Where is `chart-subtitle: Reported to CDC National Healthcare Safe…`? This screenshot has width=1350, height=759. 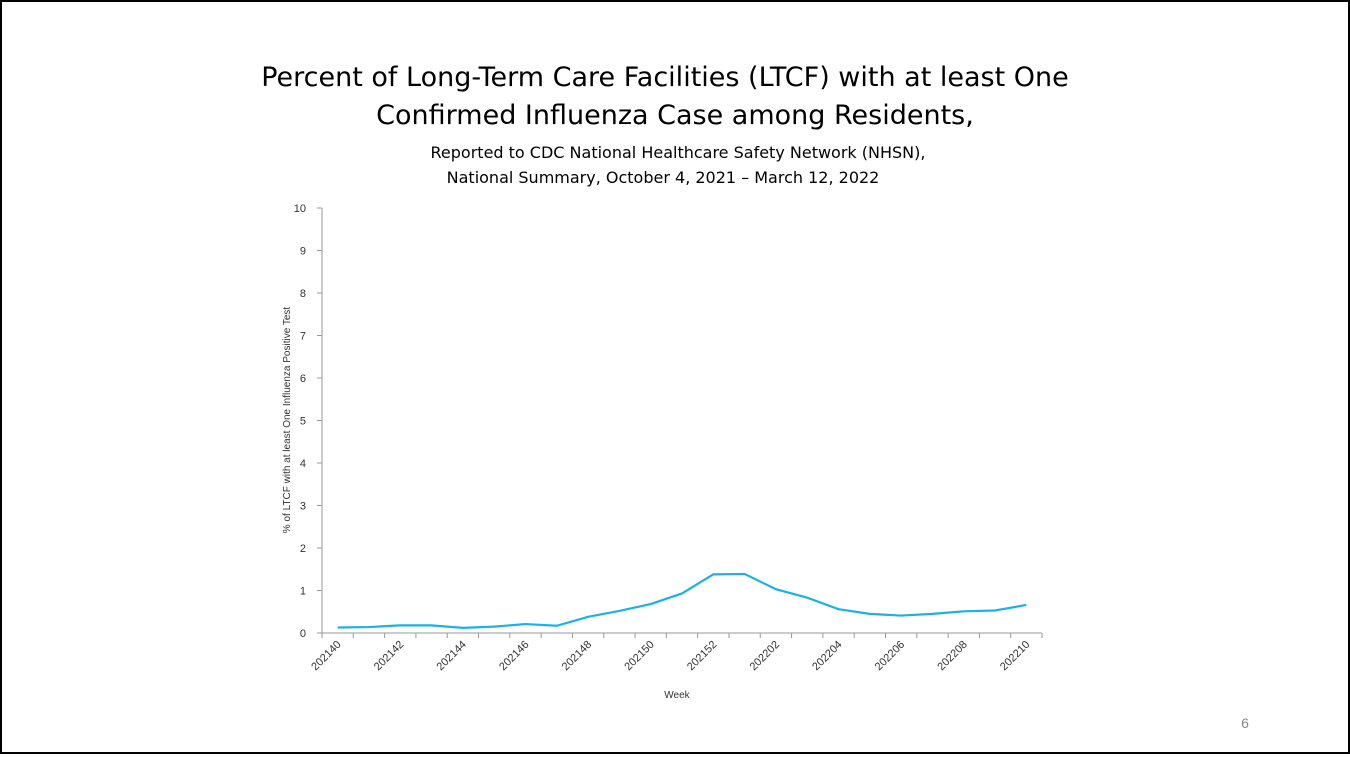
chart-subtitle: Reported to CDC National Healthcare Safe… is located at coordinates (678, 152).